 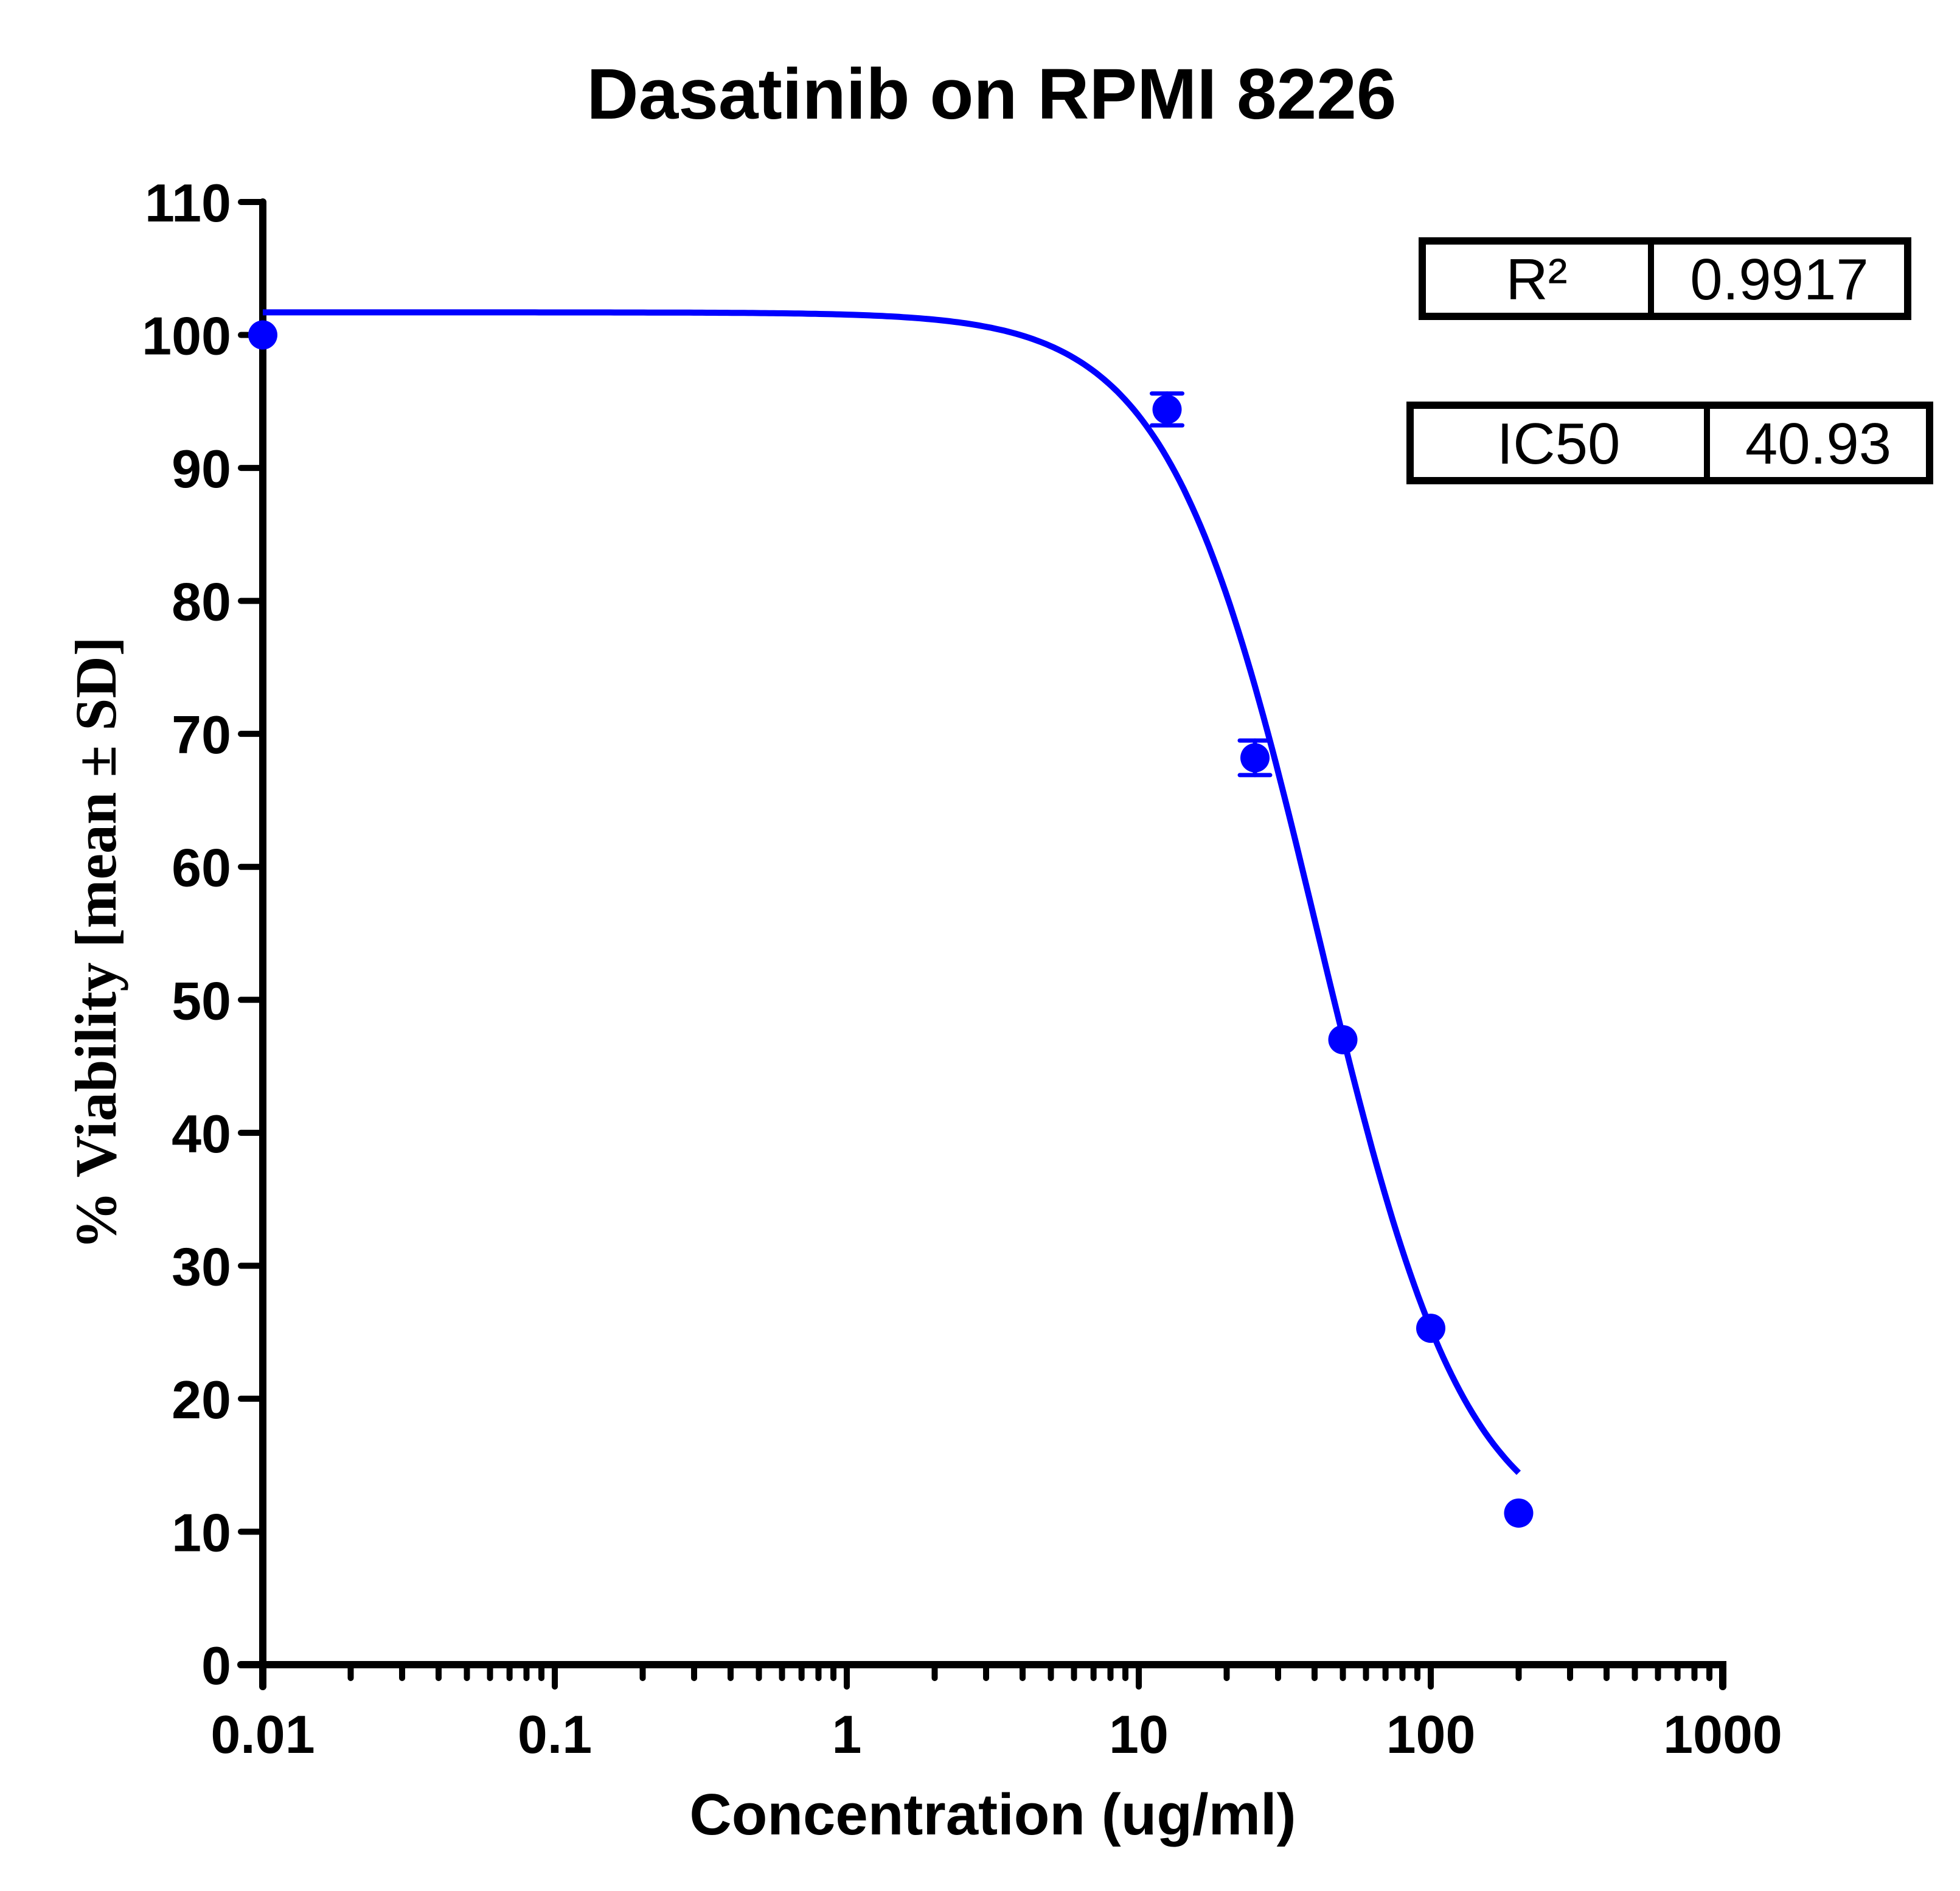 I want to click on x-axis-label: Concentration (ug/ml), so click(x=993, y=1814).